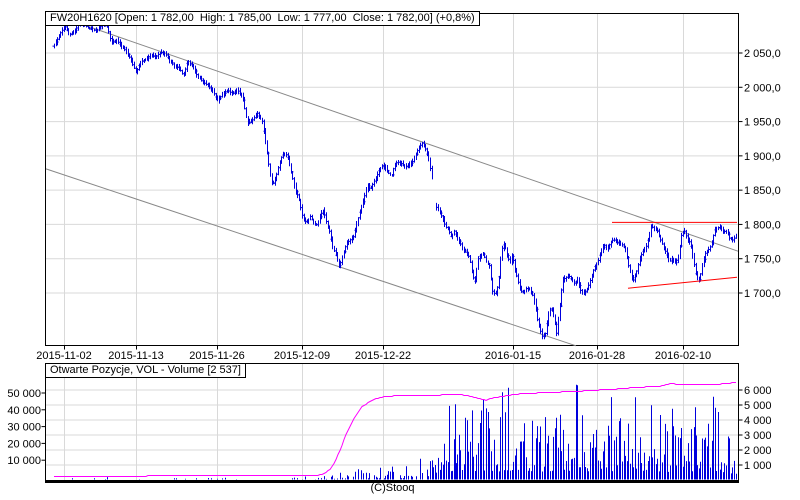  I want to click on open-interest-y-label: 30 000, so click(24, 428).